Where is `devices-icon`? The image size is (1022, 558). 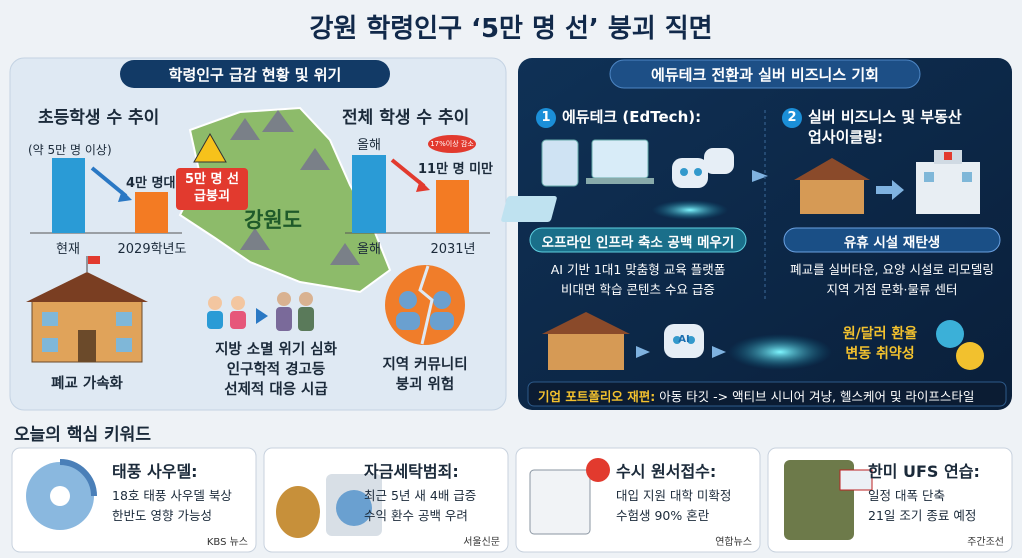 devices-icon is located at coordinates (617, 180).